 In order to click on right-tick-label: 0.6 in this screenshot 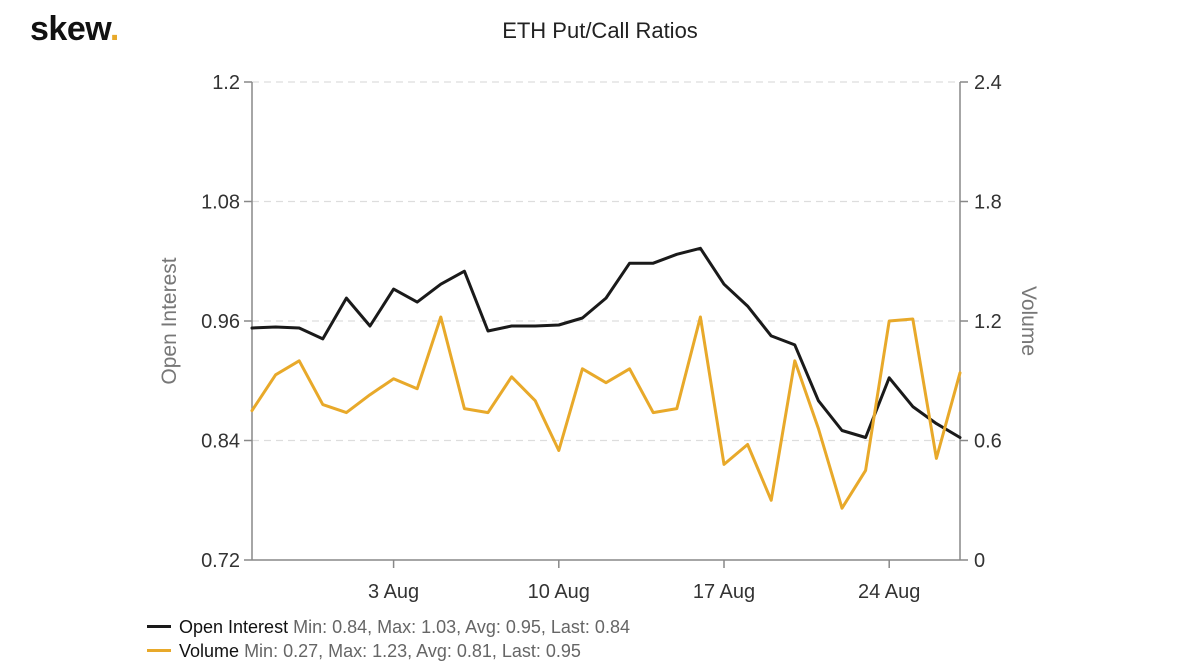, I will do `click(988, 442)`.